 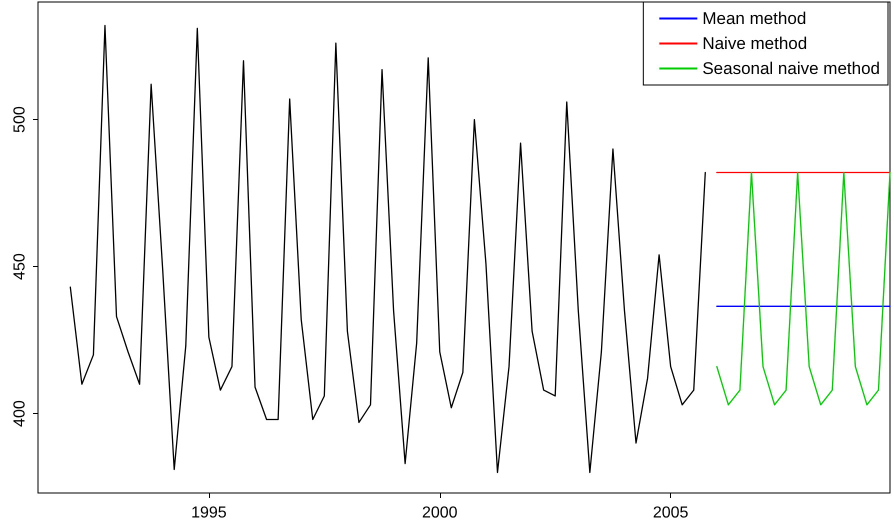 What do you see at coordinates (803, 289) in the screenshot?
I see `line-series` at bounding box center [803, 289].